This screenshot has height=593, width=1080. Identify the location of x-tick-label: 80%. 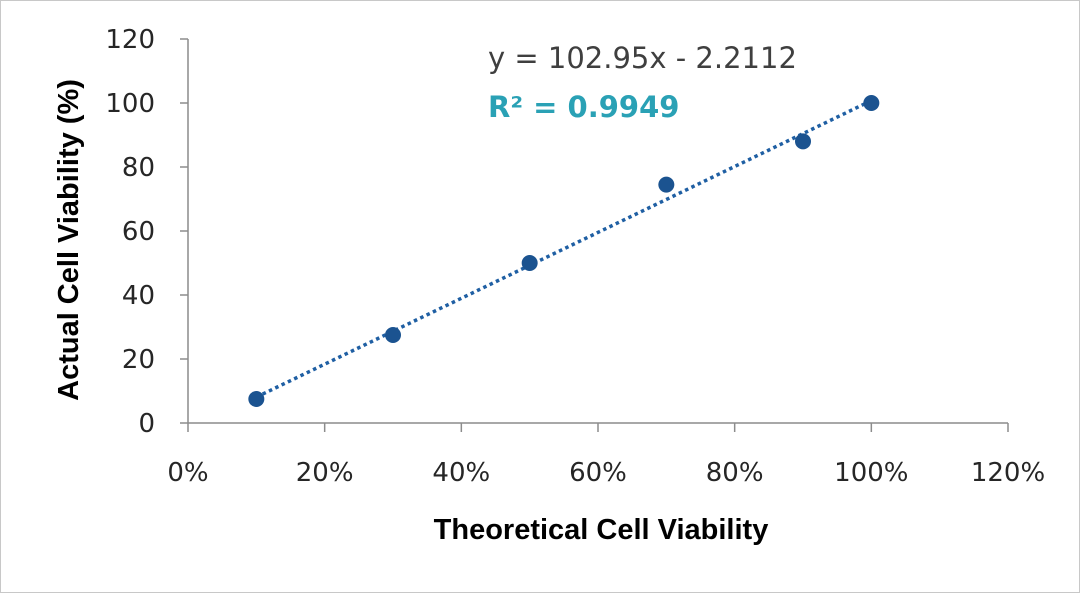
(735, 473).